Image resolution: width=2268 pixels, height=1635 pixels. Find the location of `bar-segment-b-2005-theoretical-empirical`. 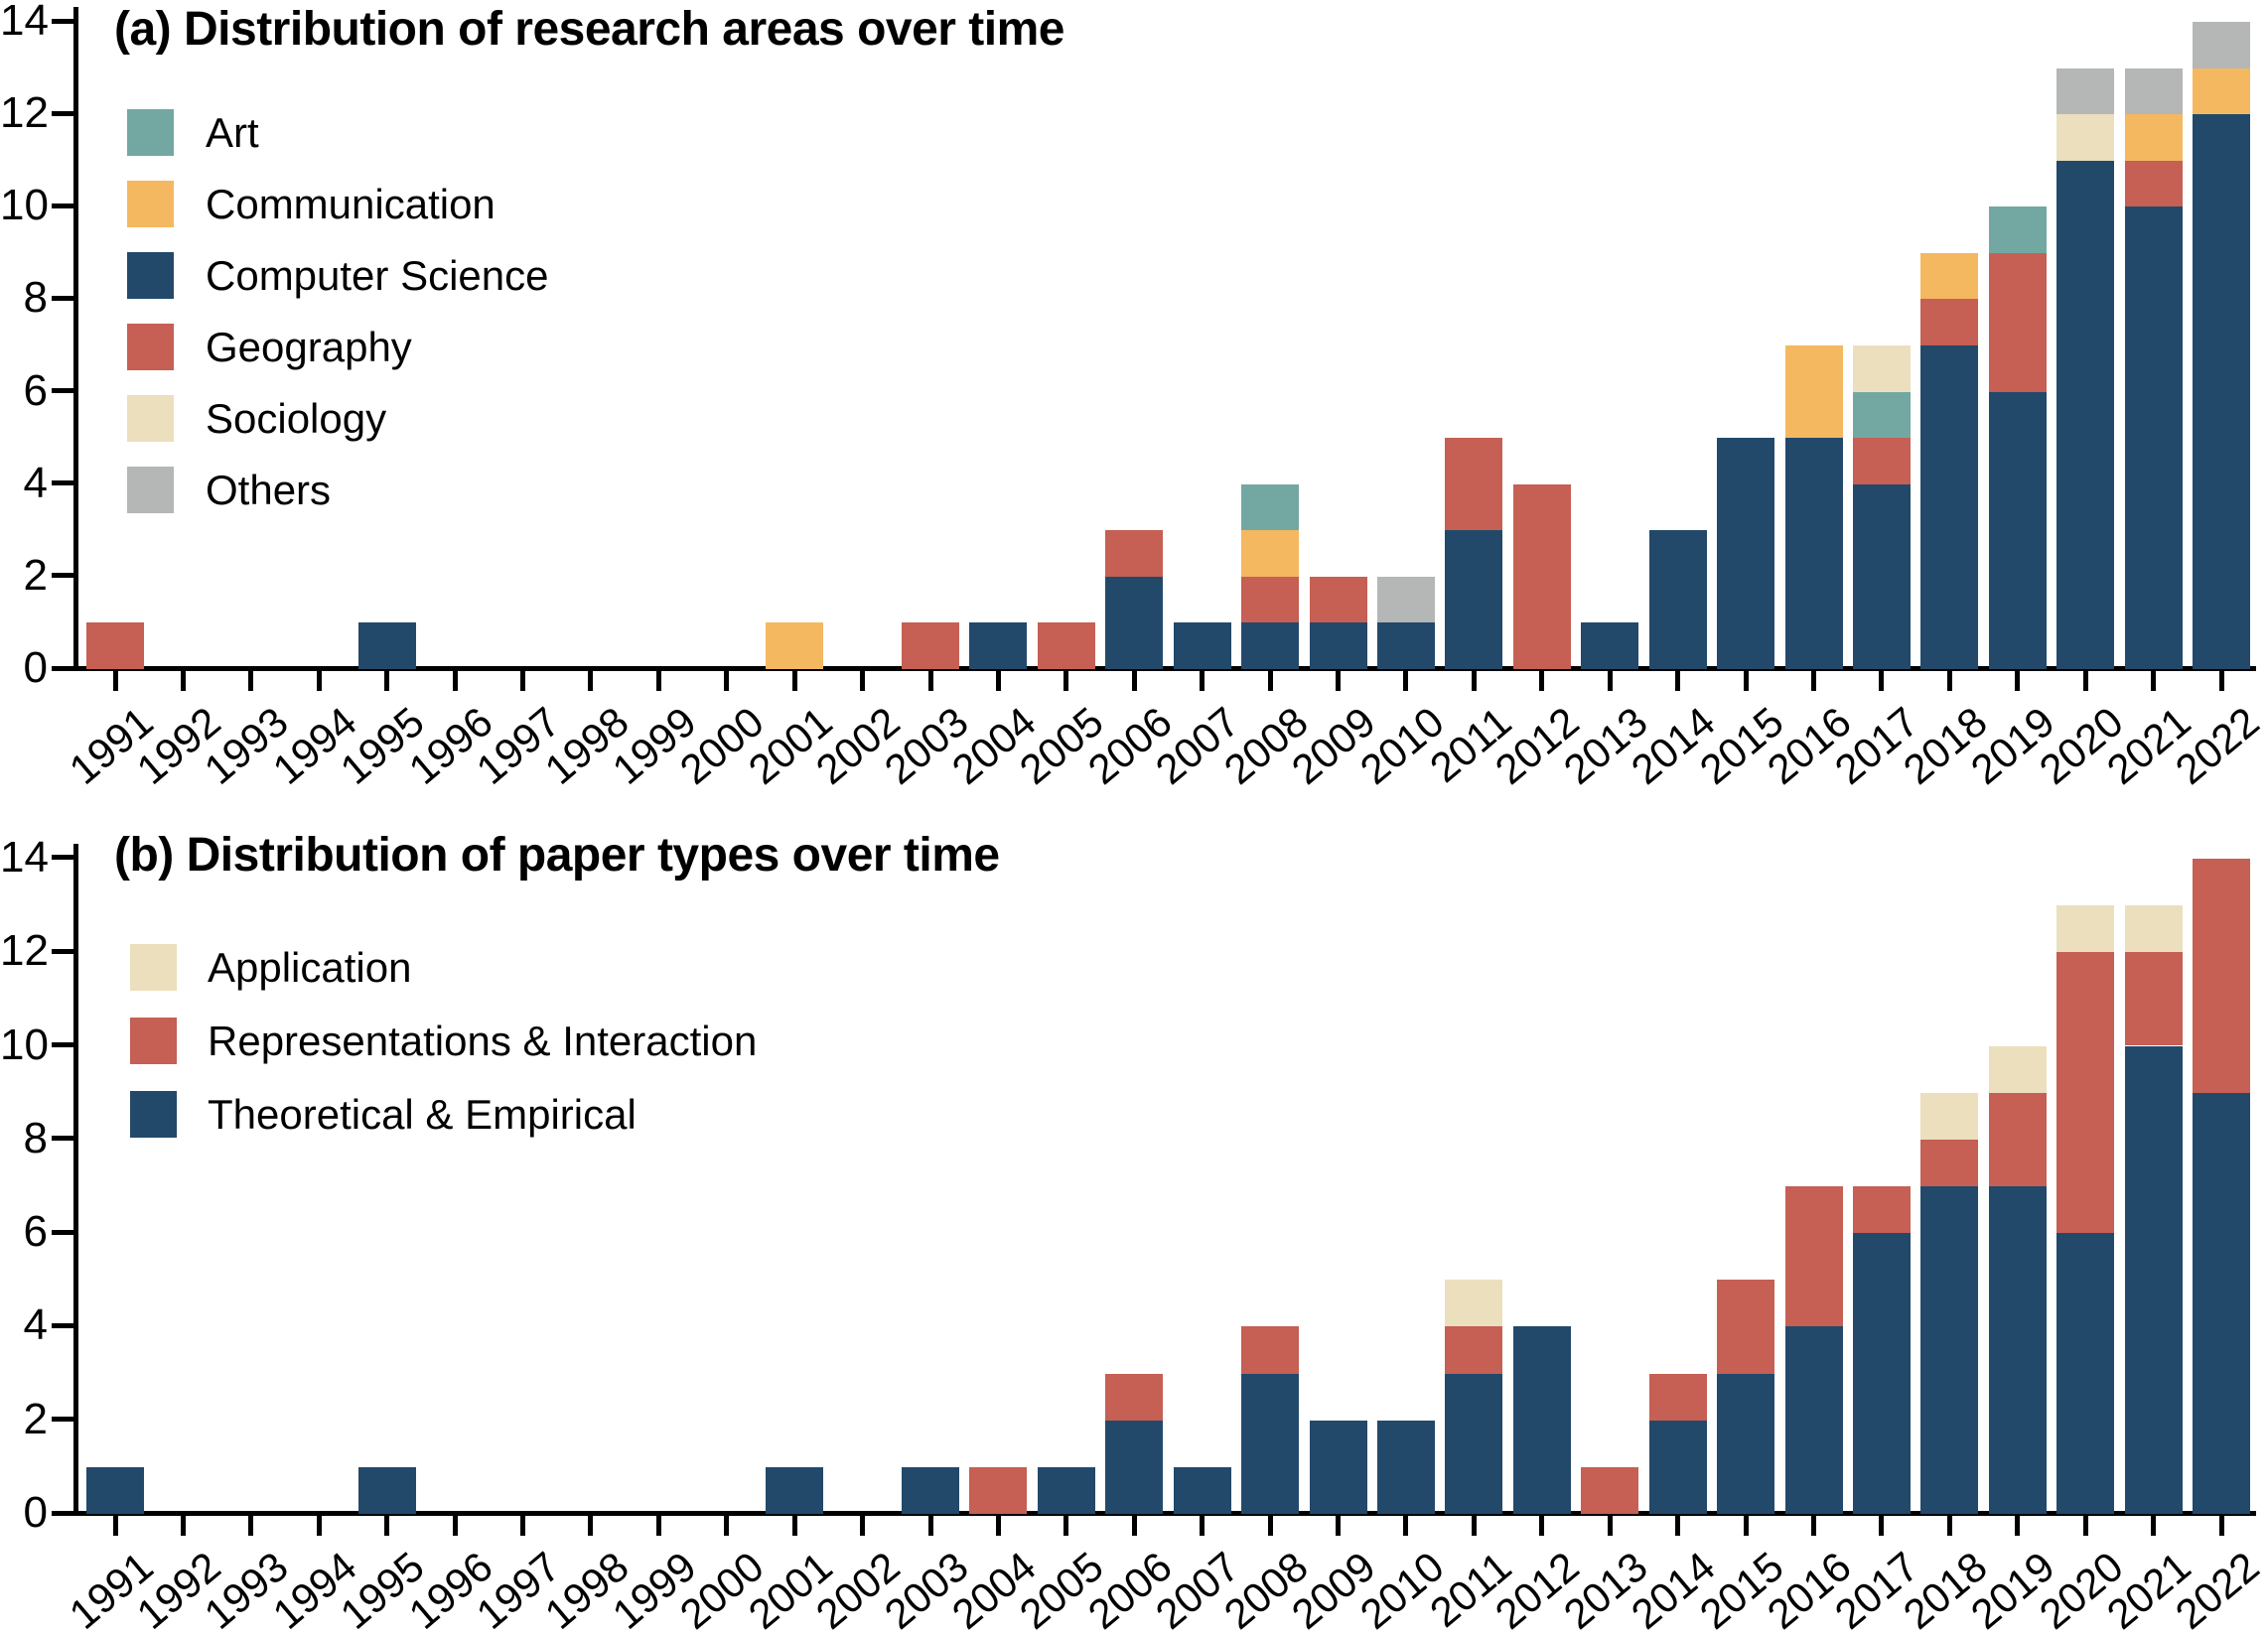

bar-segment-b-2005-theoretical-empirical is located at coordinates (1066, 1490).